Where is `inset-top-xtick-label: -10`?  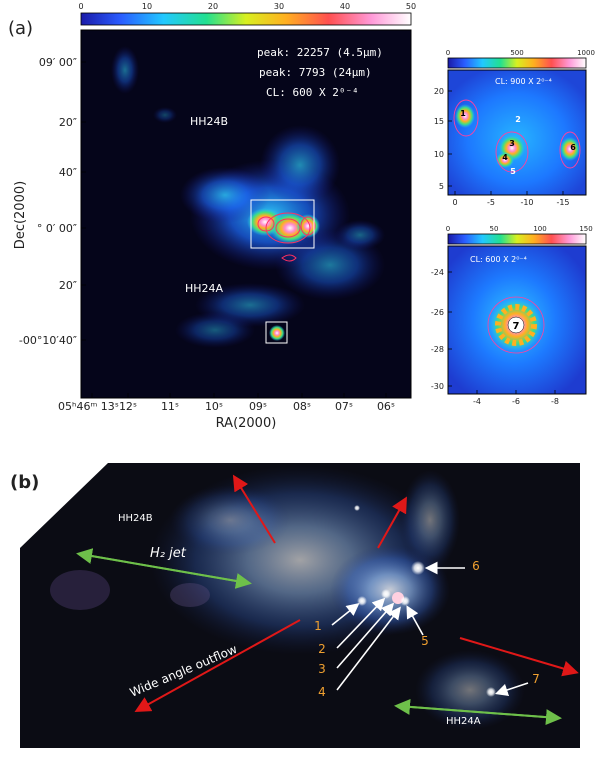
inset-top-xtick-label: -10 is located at coordinates (526, 202).